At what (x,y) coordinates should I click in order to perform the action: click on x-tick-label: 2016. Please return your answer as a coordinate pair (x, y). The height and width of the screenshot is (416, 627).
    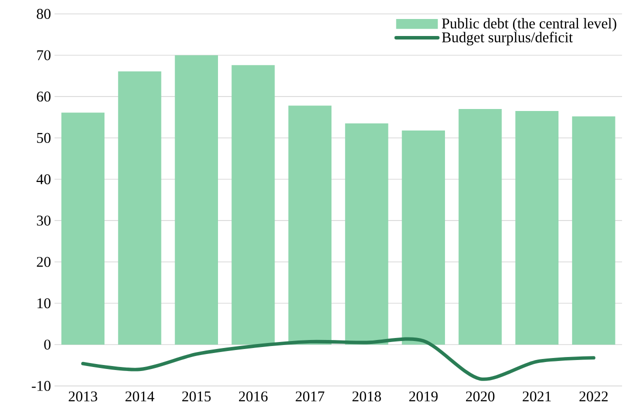
    Looking at the image, I should click on (253, 397).